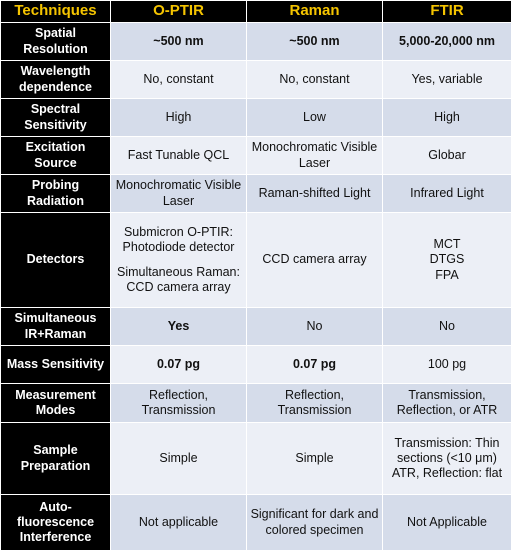 The image size is (511, 551). I want to click on detector-gap, so click(178, 260).